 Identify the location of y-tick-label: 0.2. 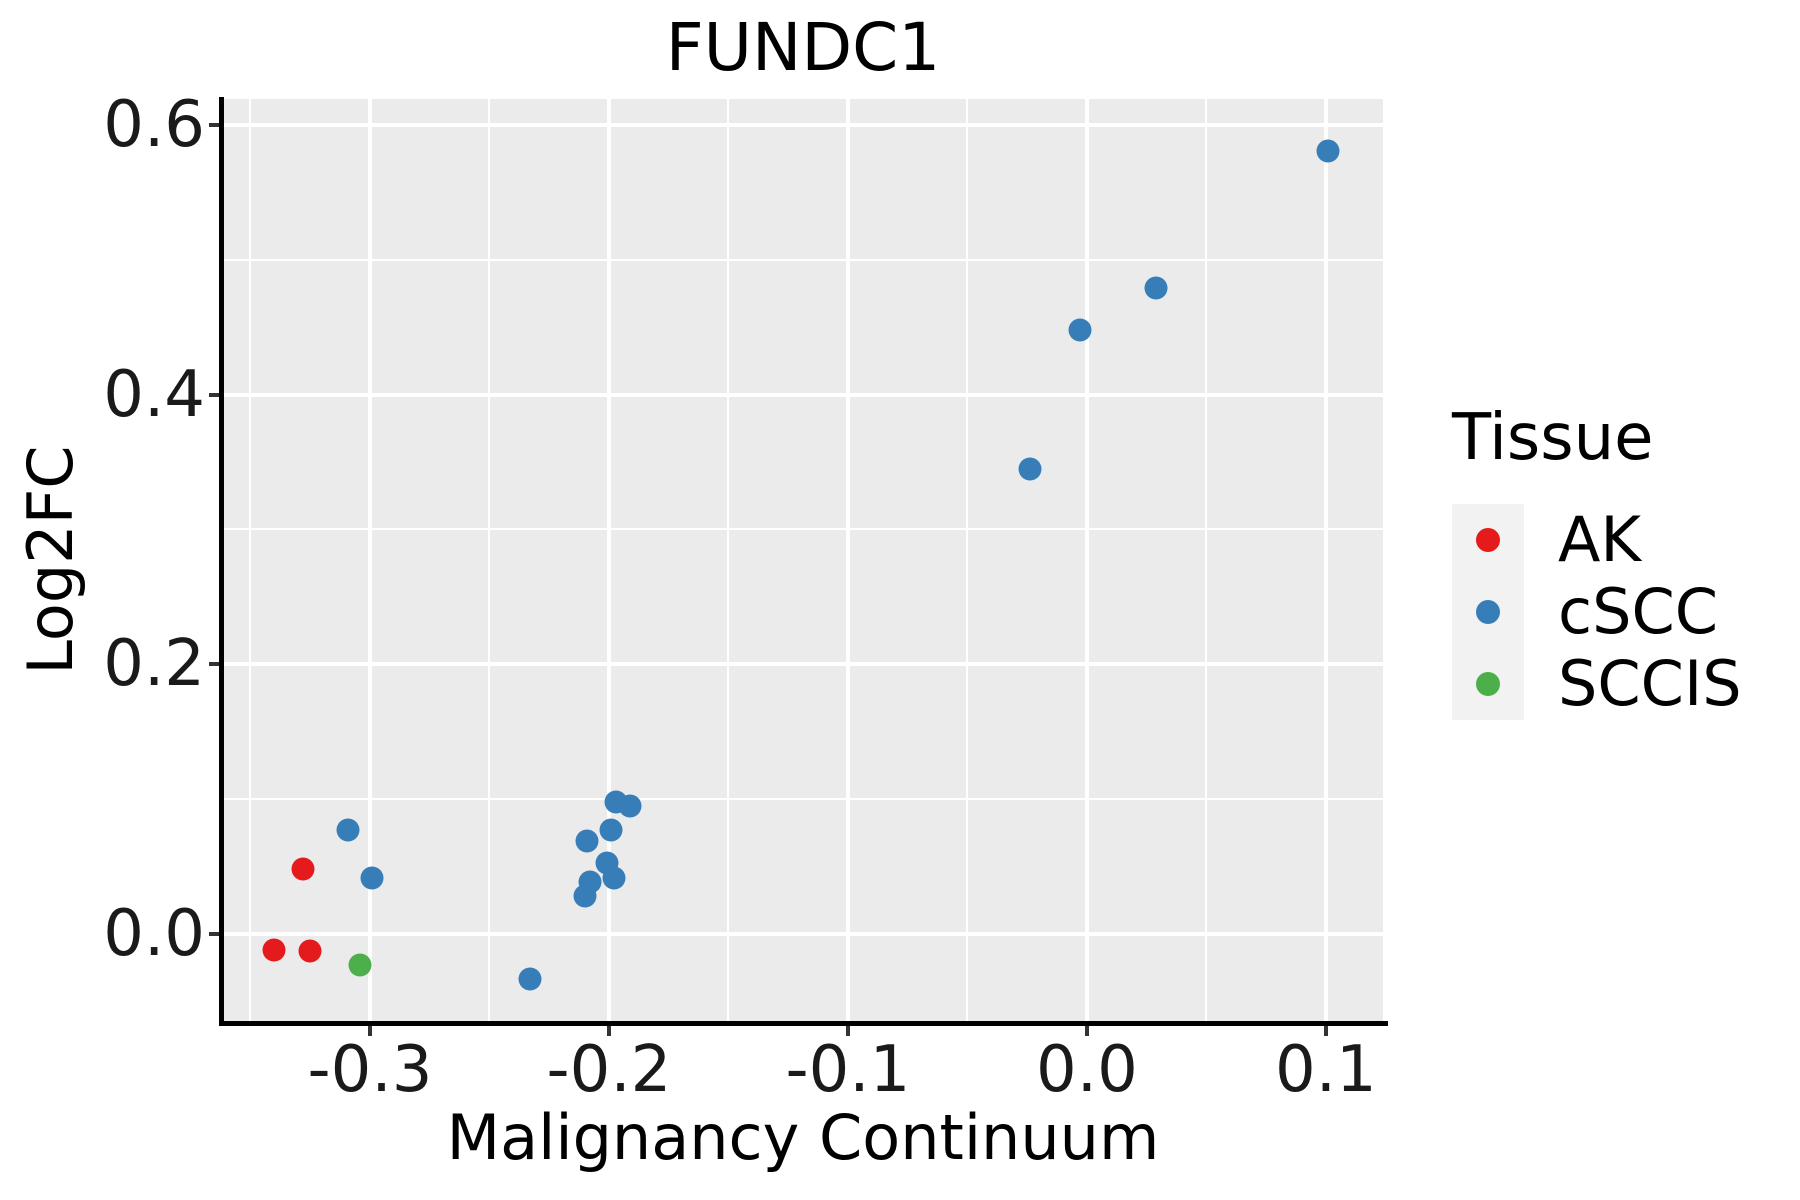
(154, 664).